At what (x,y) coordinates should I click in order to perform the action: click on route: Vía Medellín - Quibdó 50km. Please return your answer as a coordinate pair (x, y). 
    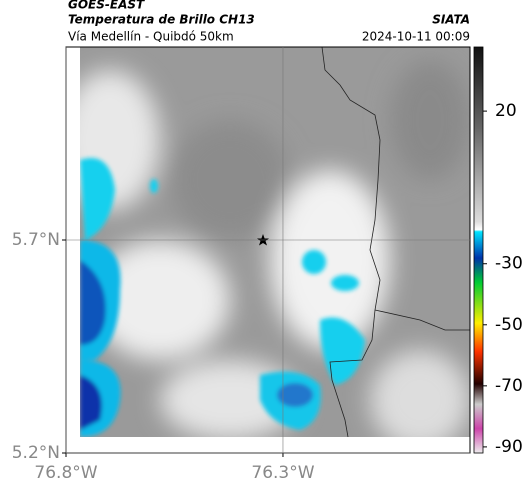
    Looking at the image, I should click on (151, 37).